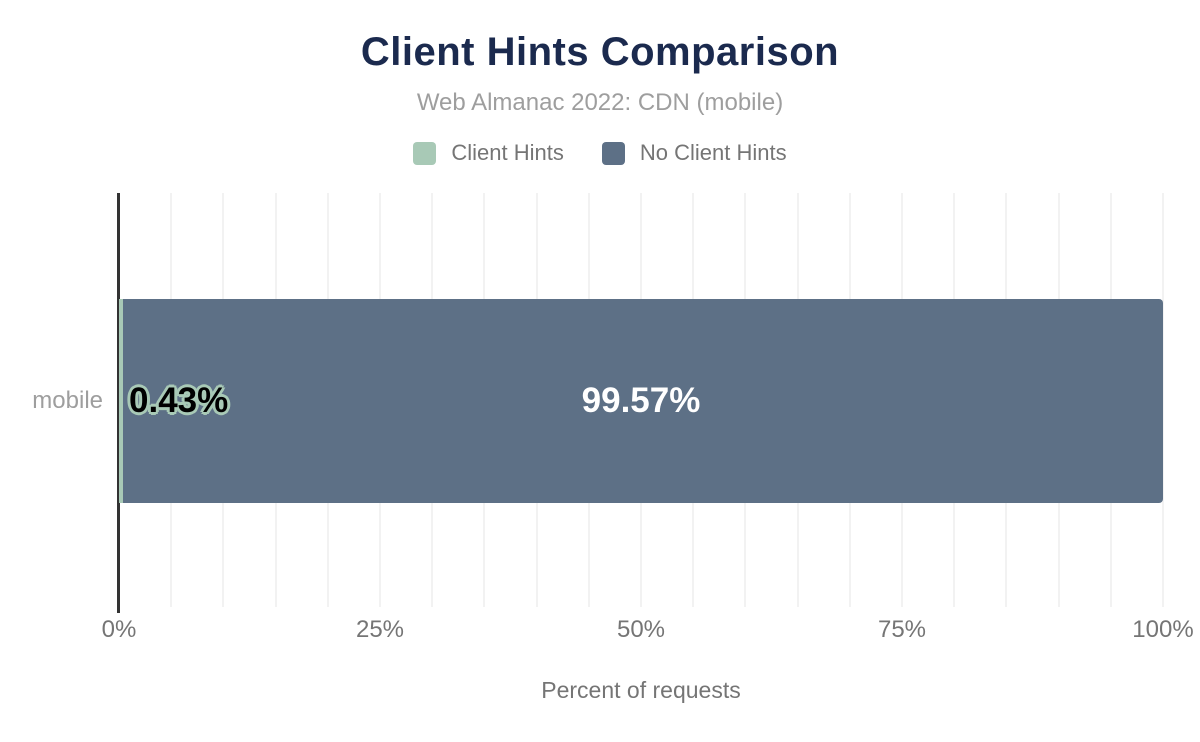 The image size is (1200, 742). I want to click on bar-value-client-hints: 0.43%, so click(179, 400).